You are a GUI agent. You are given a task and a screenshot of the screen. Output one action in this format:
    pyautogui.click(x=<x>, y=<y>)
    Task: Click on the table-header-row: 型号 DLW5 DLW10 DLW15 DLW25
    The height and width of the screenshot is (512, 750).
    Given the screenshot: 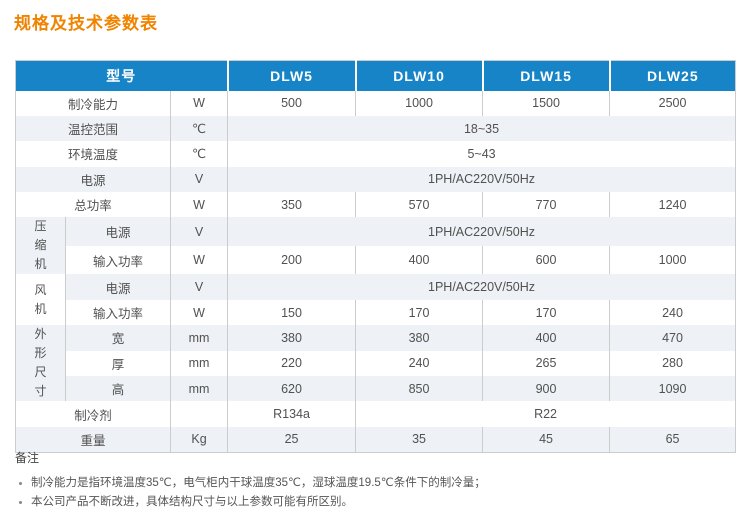 What is the action you would take?
    pyautogui.click(x=375, y=75)
    